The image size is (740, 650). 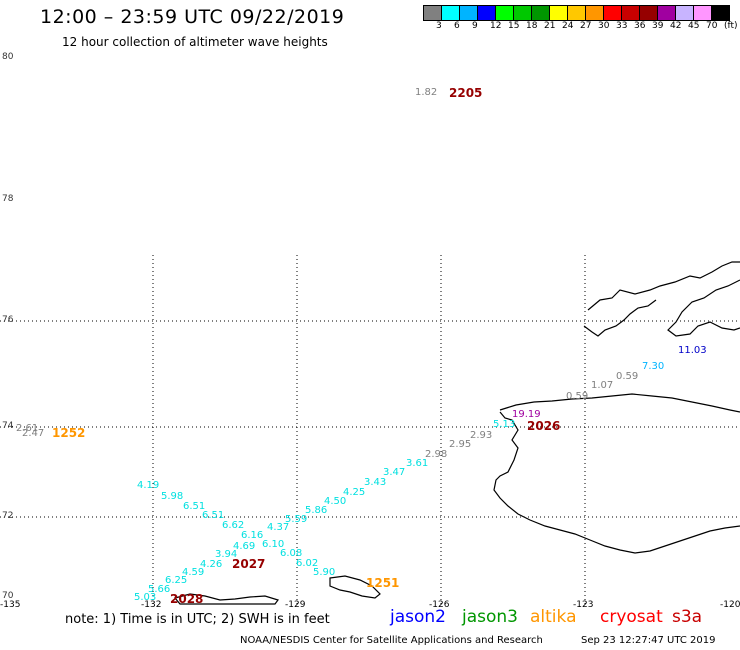 What do you see at coordinates (648, 640) in the screenshot?
I see `generated-timestamp: Sep 23 12:27:47 UTC 2019` at bounding box center [648, 640].